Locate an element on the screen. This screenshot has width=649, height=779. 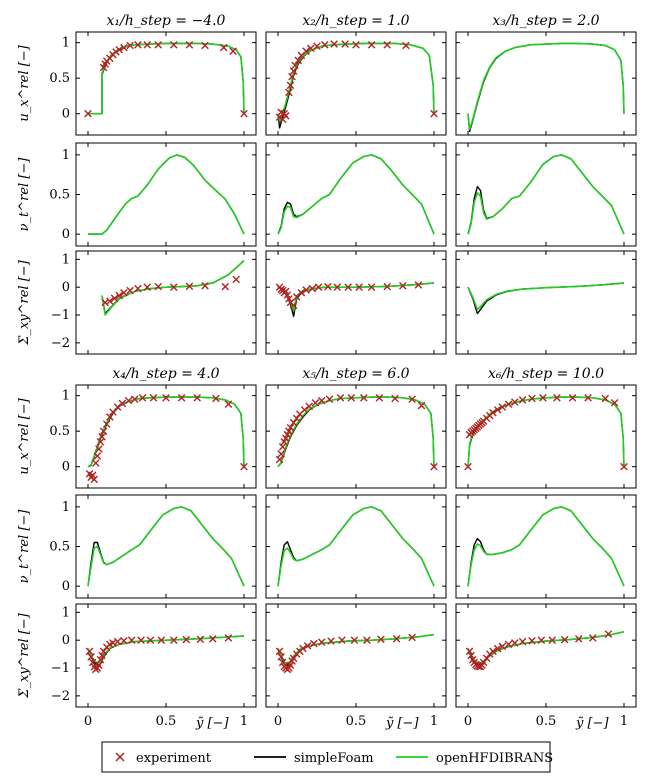
y-tick-label: −2 is located at coordinates (60, 343).